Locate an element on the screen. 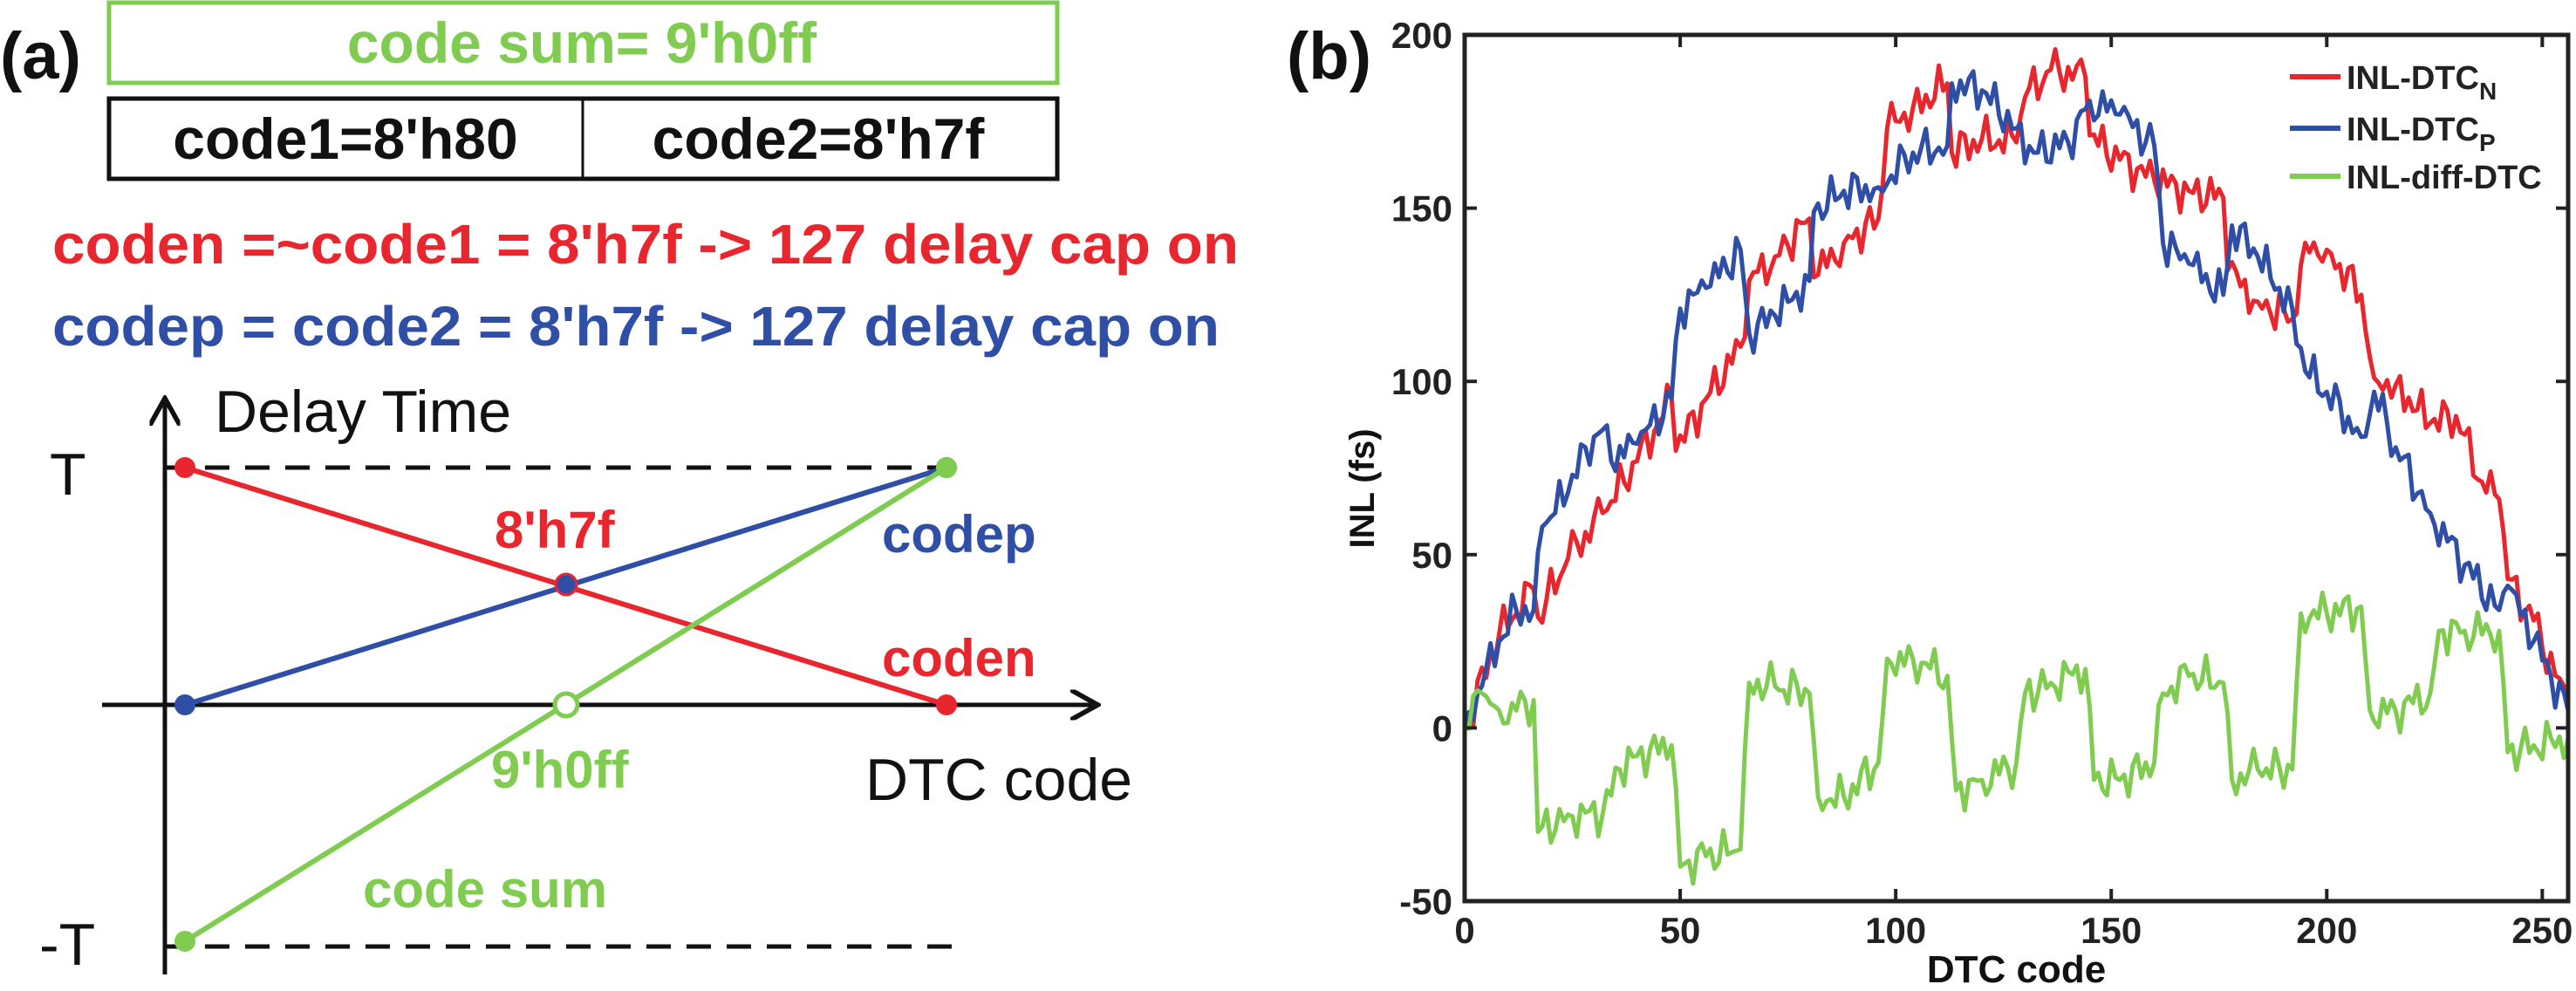 The width and height of the screenshot is (2576, 991). y-tick-label: 200 is located at coordinates (1421, 35).